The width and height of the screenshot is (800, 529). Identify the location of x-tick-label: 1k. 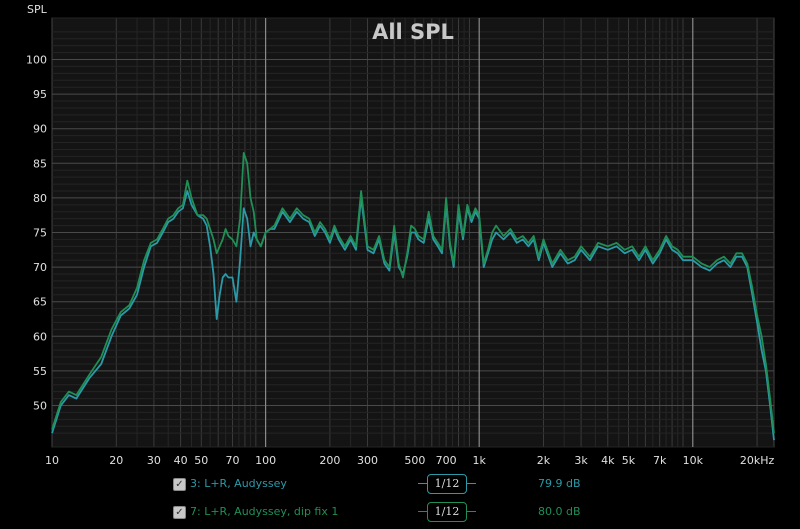
(480, 460).